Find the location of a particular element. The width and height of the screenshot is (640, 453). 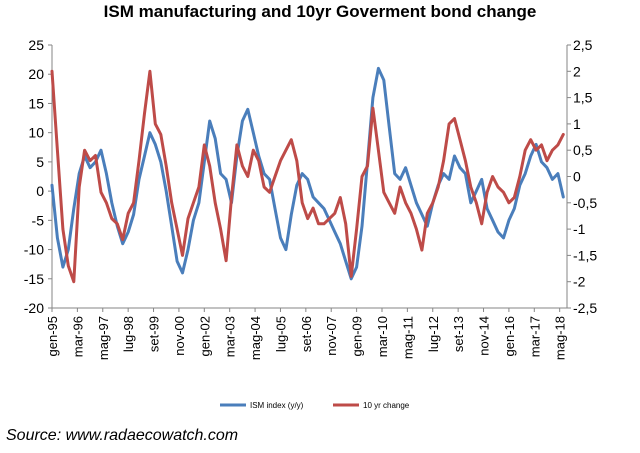

x-tick-label: gen-95 is located at coordinates (52, 336).